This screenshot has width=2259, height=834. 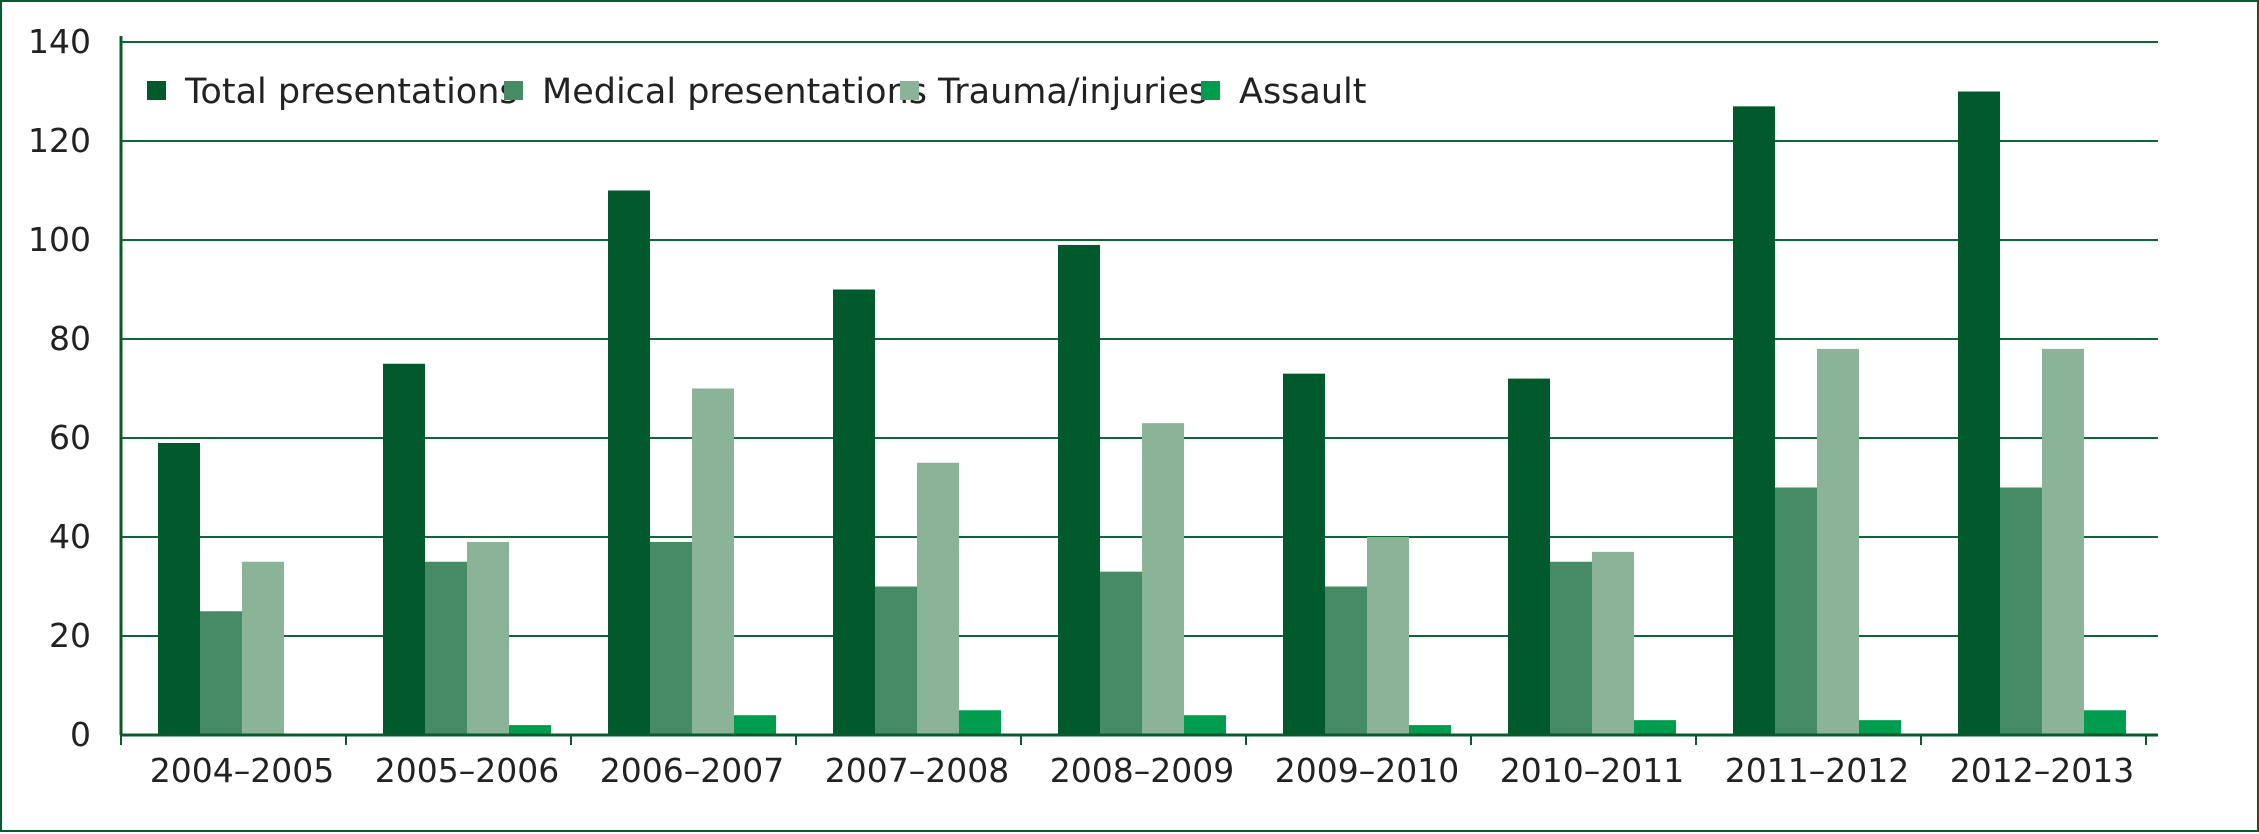 I want to click on legend-item: Assault, so click(x=1284, y=92).